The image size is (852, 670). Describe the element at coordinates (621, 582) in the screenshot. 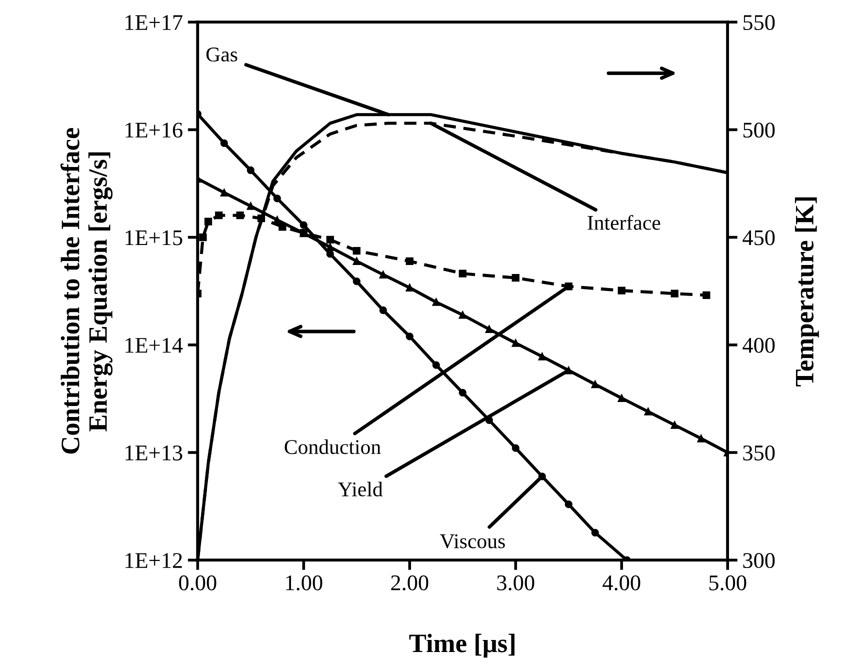

I see `x-tick-label: 4.00` at that location.